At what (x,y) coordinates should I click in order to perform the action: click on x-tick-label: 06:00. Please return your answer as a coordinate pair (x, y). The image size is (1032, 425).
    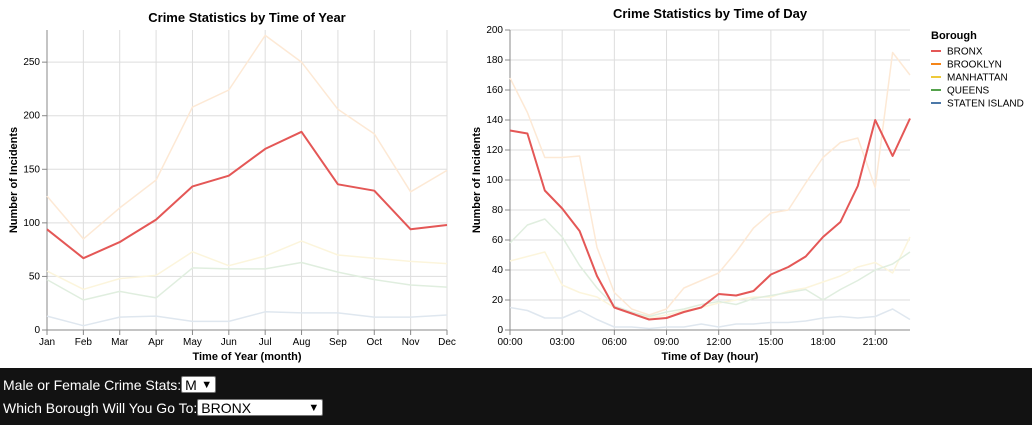
    Looking at the image, I should click on (614, 342).